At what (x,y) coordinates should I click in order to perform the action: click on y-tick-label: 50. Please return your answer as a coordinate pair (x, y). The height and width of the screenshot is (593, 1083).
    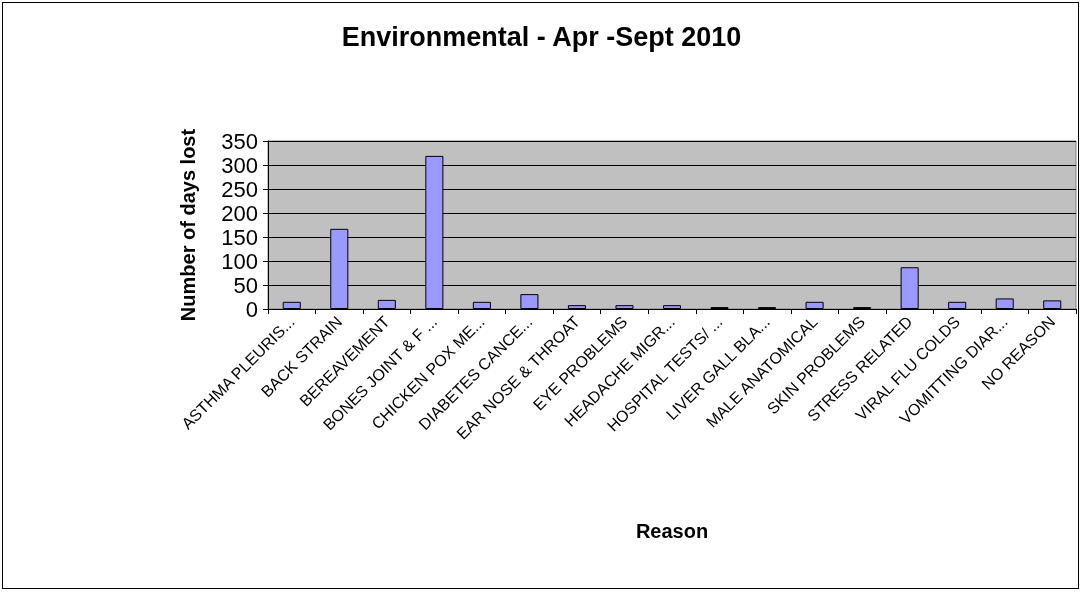
    Looking at the image, I should click on (245, 285).